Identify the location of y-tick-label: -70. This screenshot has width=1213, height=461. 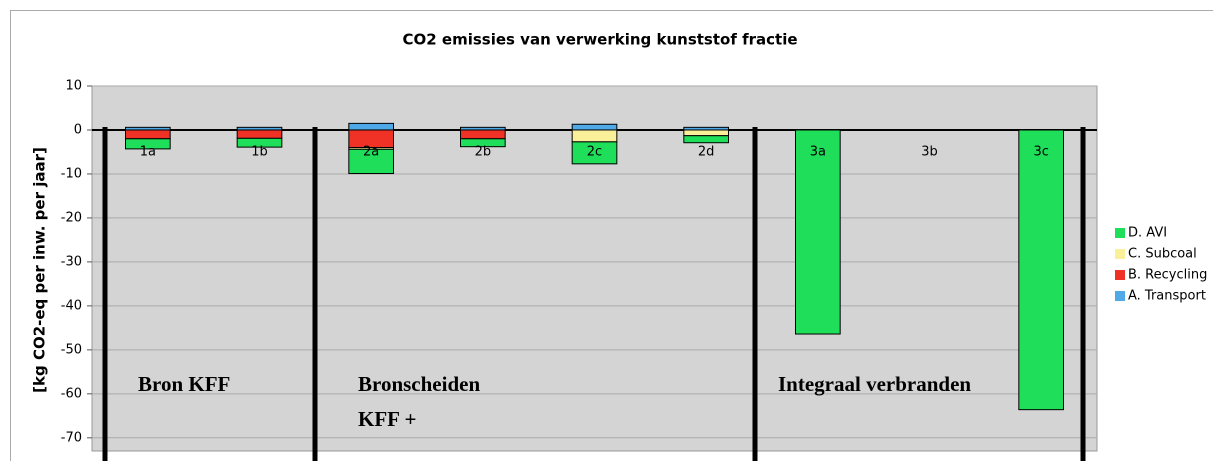
(71, 437).